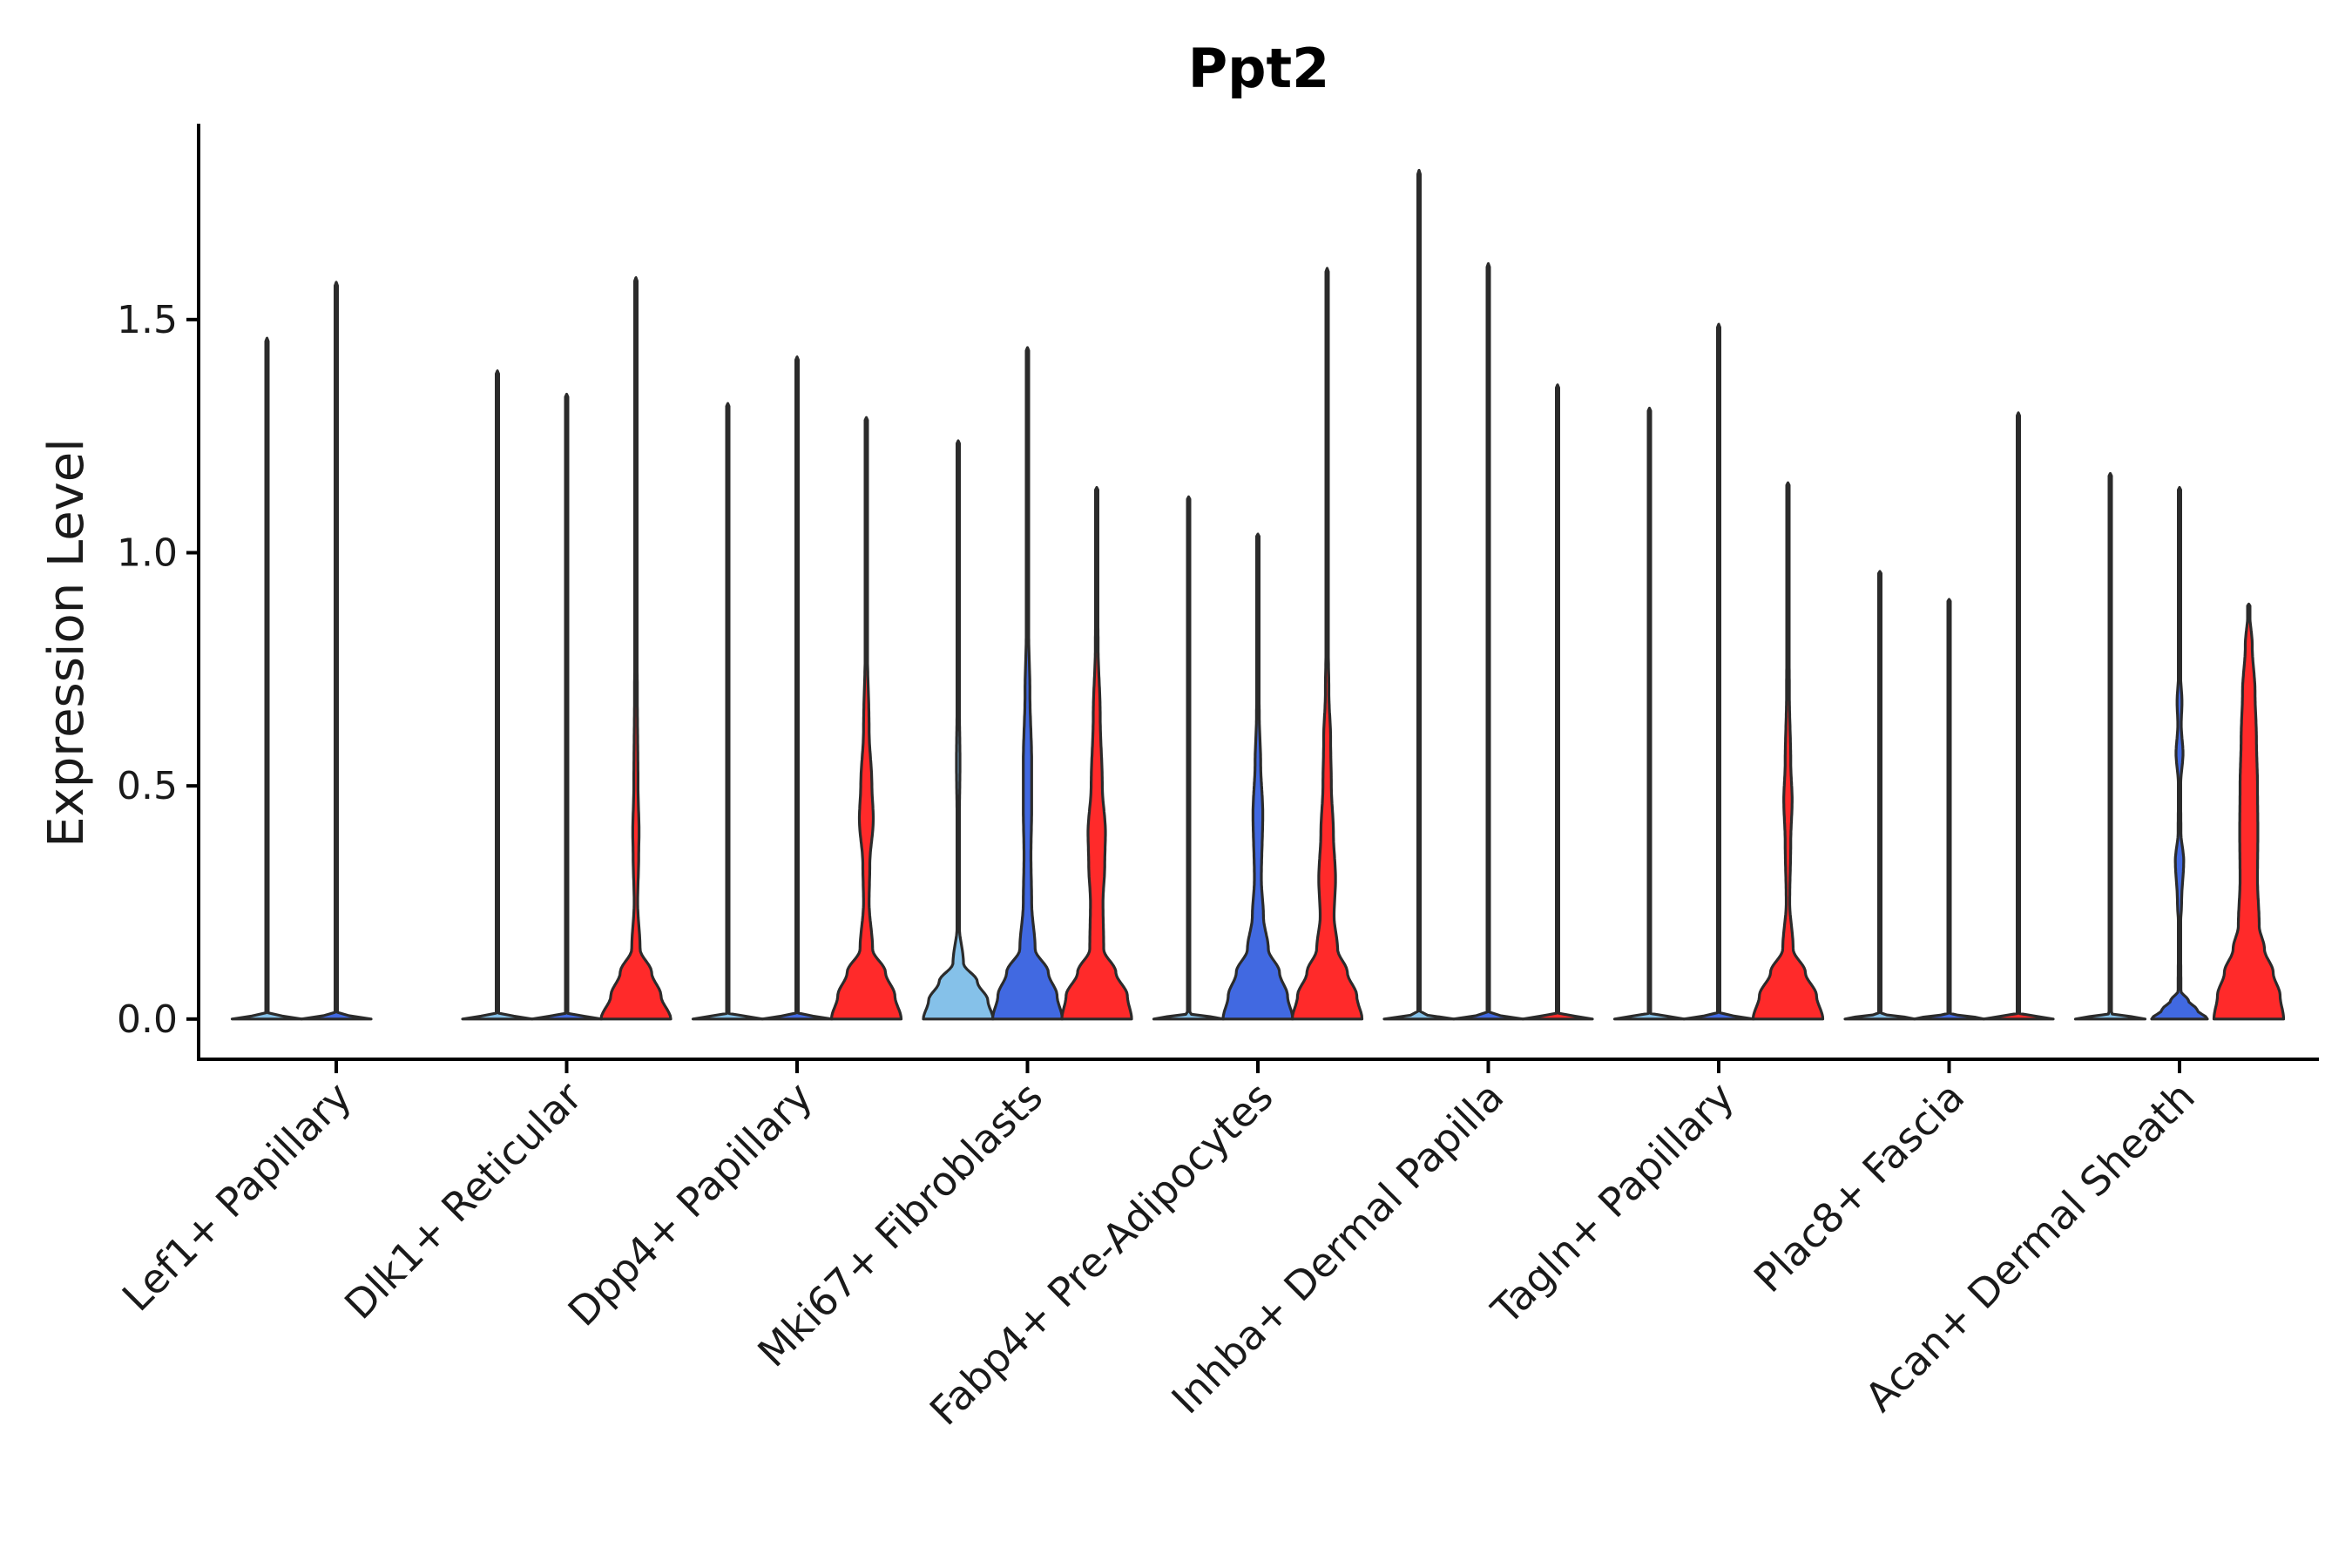 This screenshot has width=2352, height=1568. I want to click on y-tick-label: 0.0, so click(147, 1019).